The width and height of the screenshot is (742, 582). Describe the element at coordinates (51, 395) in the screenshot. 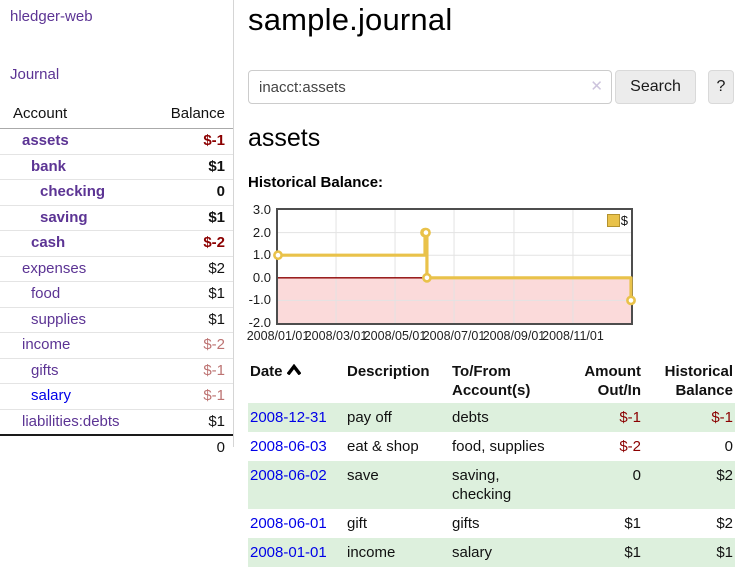

I see `account-link-salary: salary` at that location.